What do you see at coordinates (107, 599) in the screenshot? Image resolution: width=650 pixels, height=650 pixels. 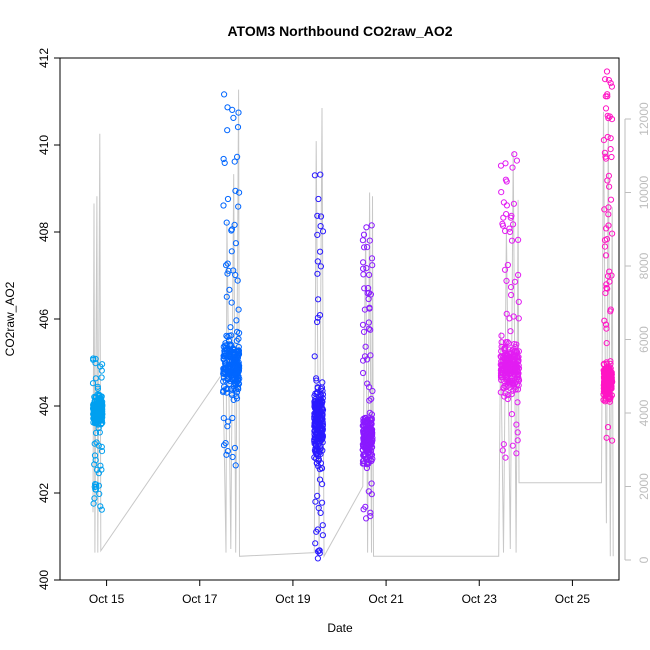 I see `x-tick-label: Oct 15` at bounding box center [107, 599].